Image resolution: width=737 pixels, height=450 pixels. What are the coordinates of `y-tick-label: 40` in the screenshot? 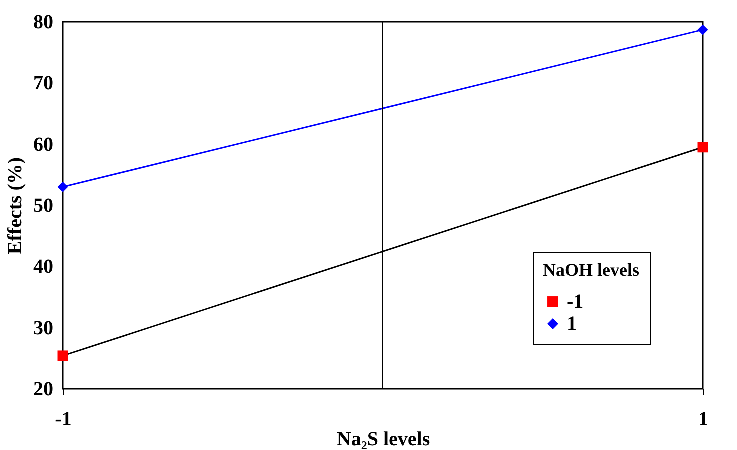 It's located at (44, 267).